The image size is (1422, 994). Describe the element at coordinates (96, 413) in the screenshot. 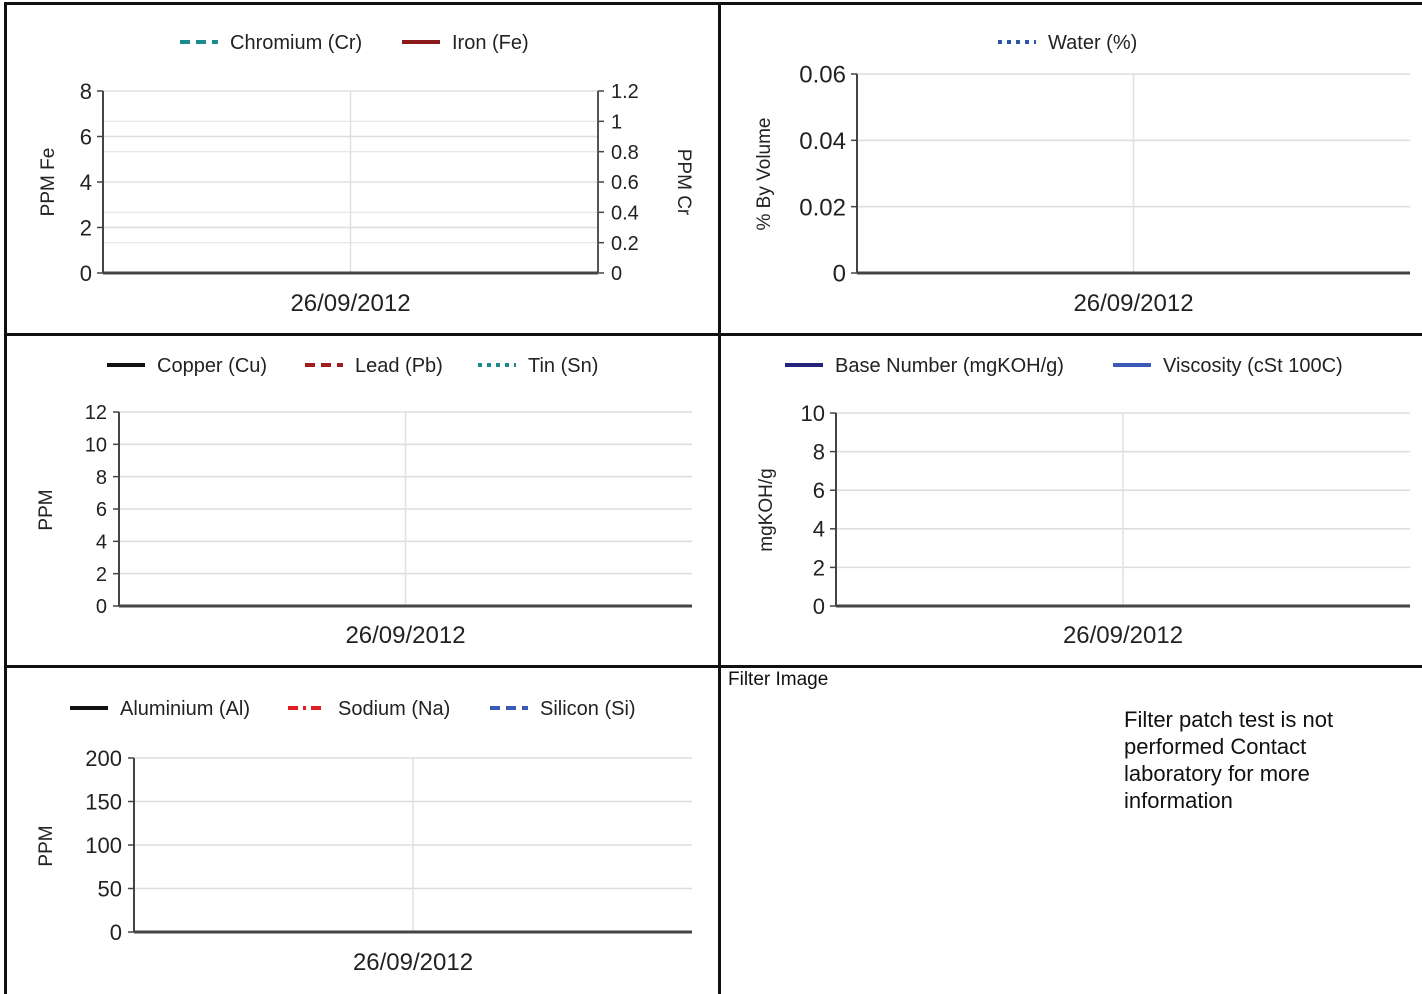

I see `y-tick-label: 12` at that location.